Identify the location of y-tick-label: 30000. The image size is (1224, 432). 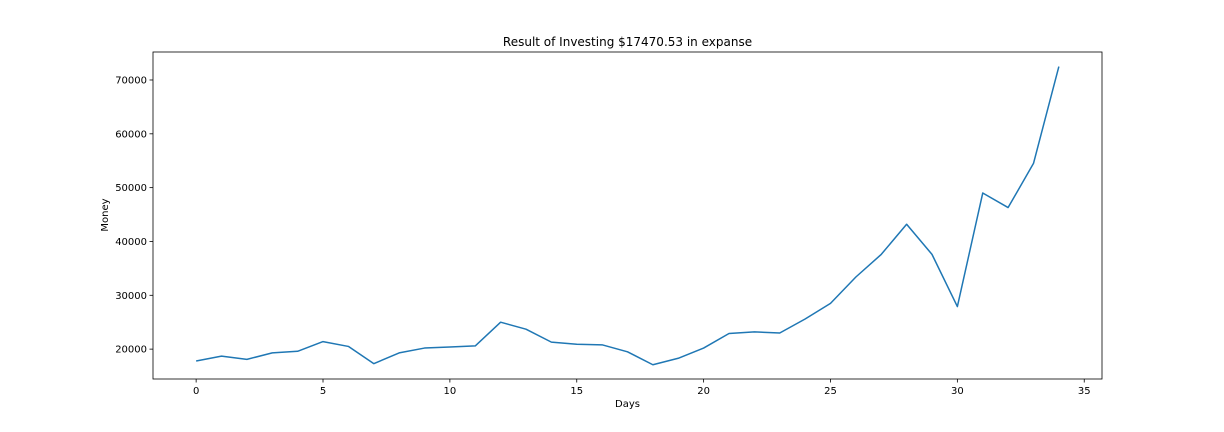
(131, 296).